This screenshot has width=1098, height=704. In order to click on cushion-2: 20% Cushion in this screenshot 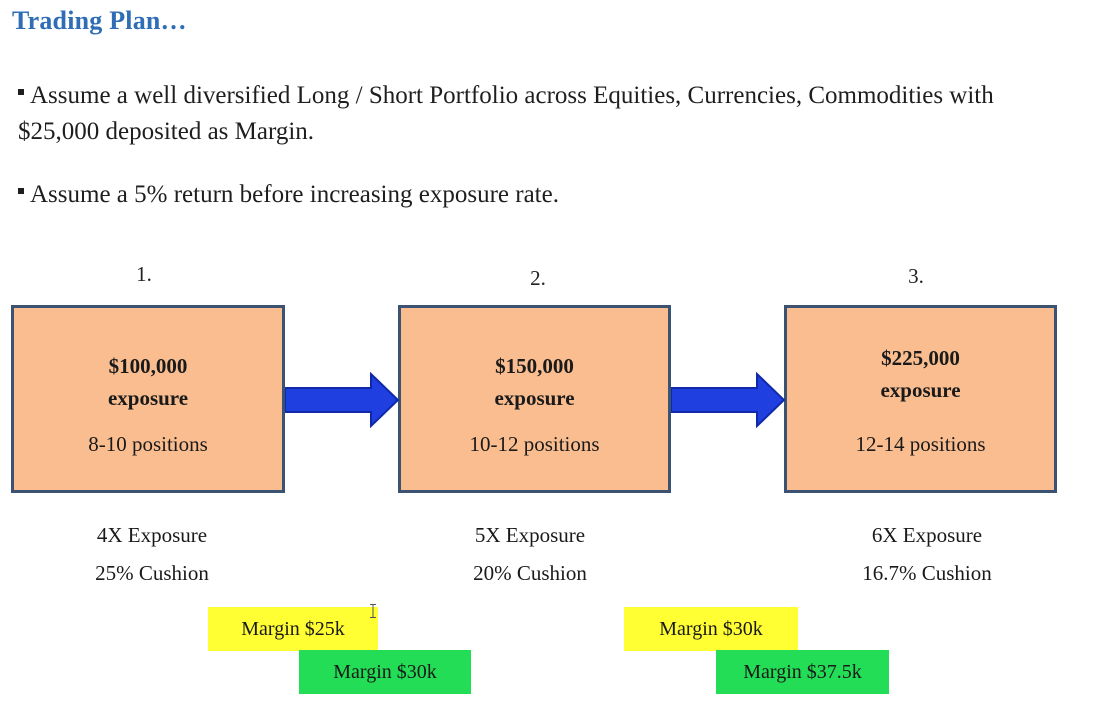, I will do `click(530, 573)`.